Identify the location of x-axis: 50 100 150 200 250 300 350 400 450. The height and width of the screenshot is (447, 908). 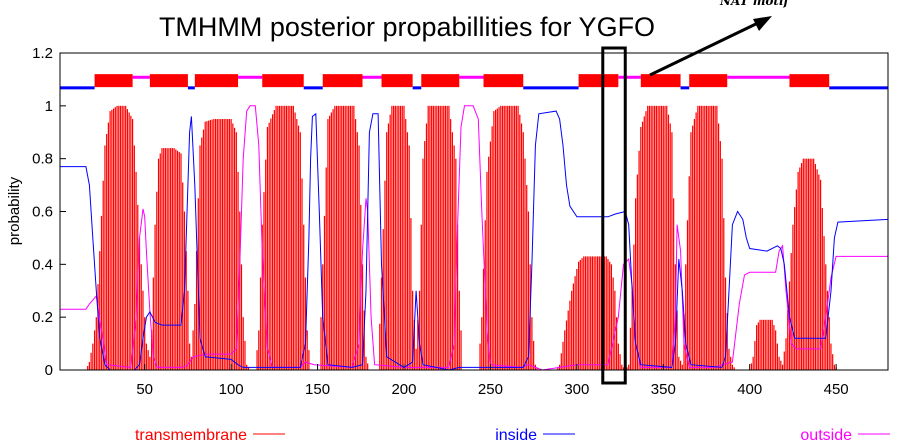
(492, 381).